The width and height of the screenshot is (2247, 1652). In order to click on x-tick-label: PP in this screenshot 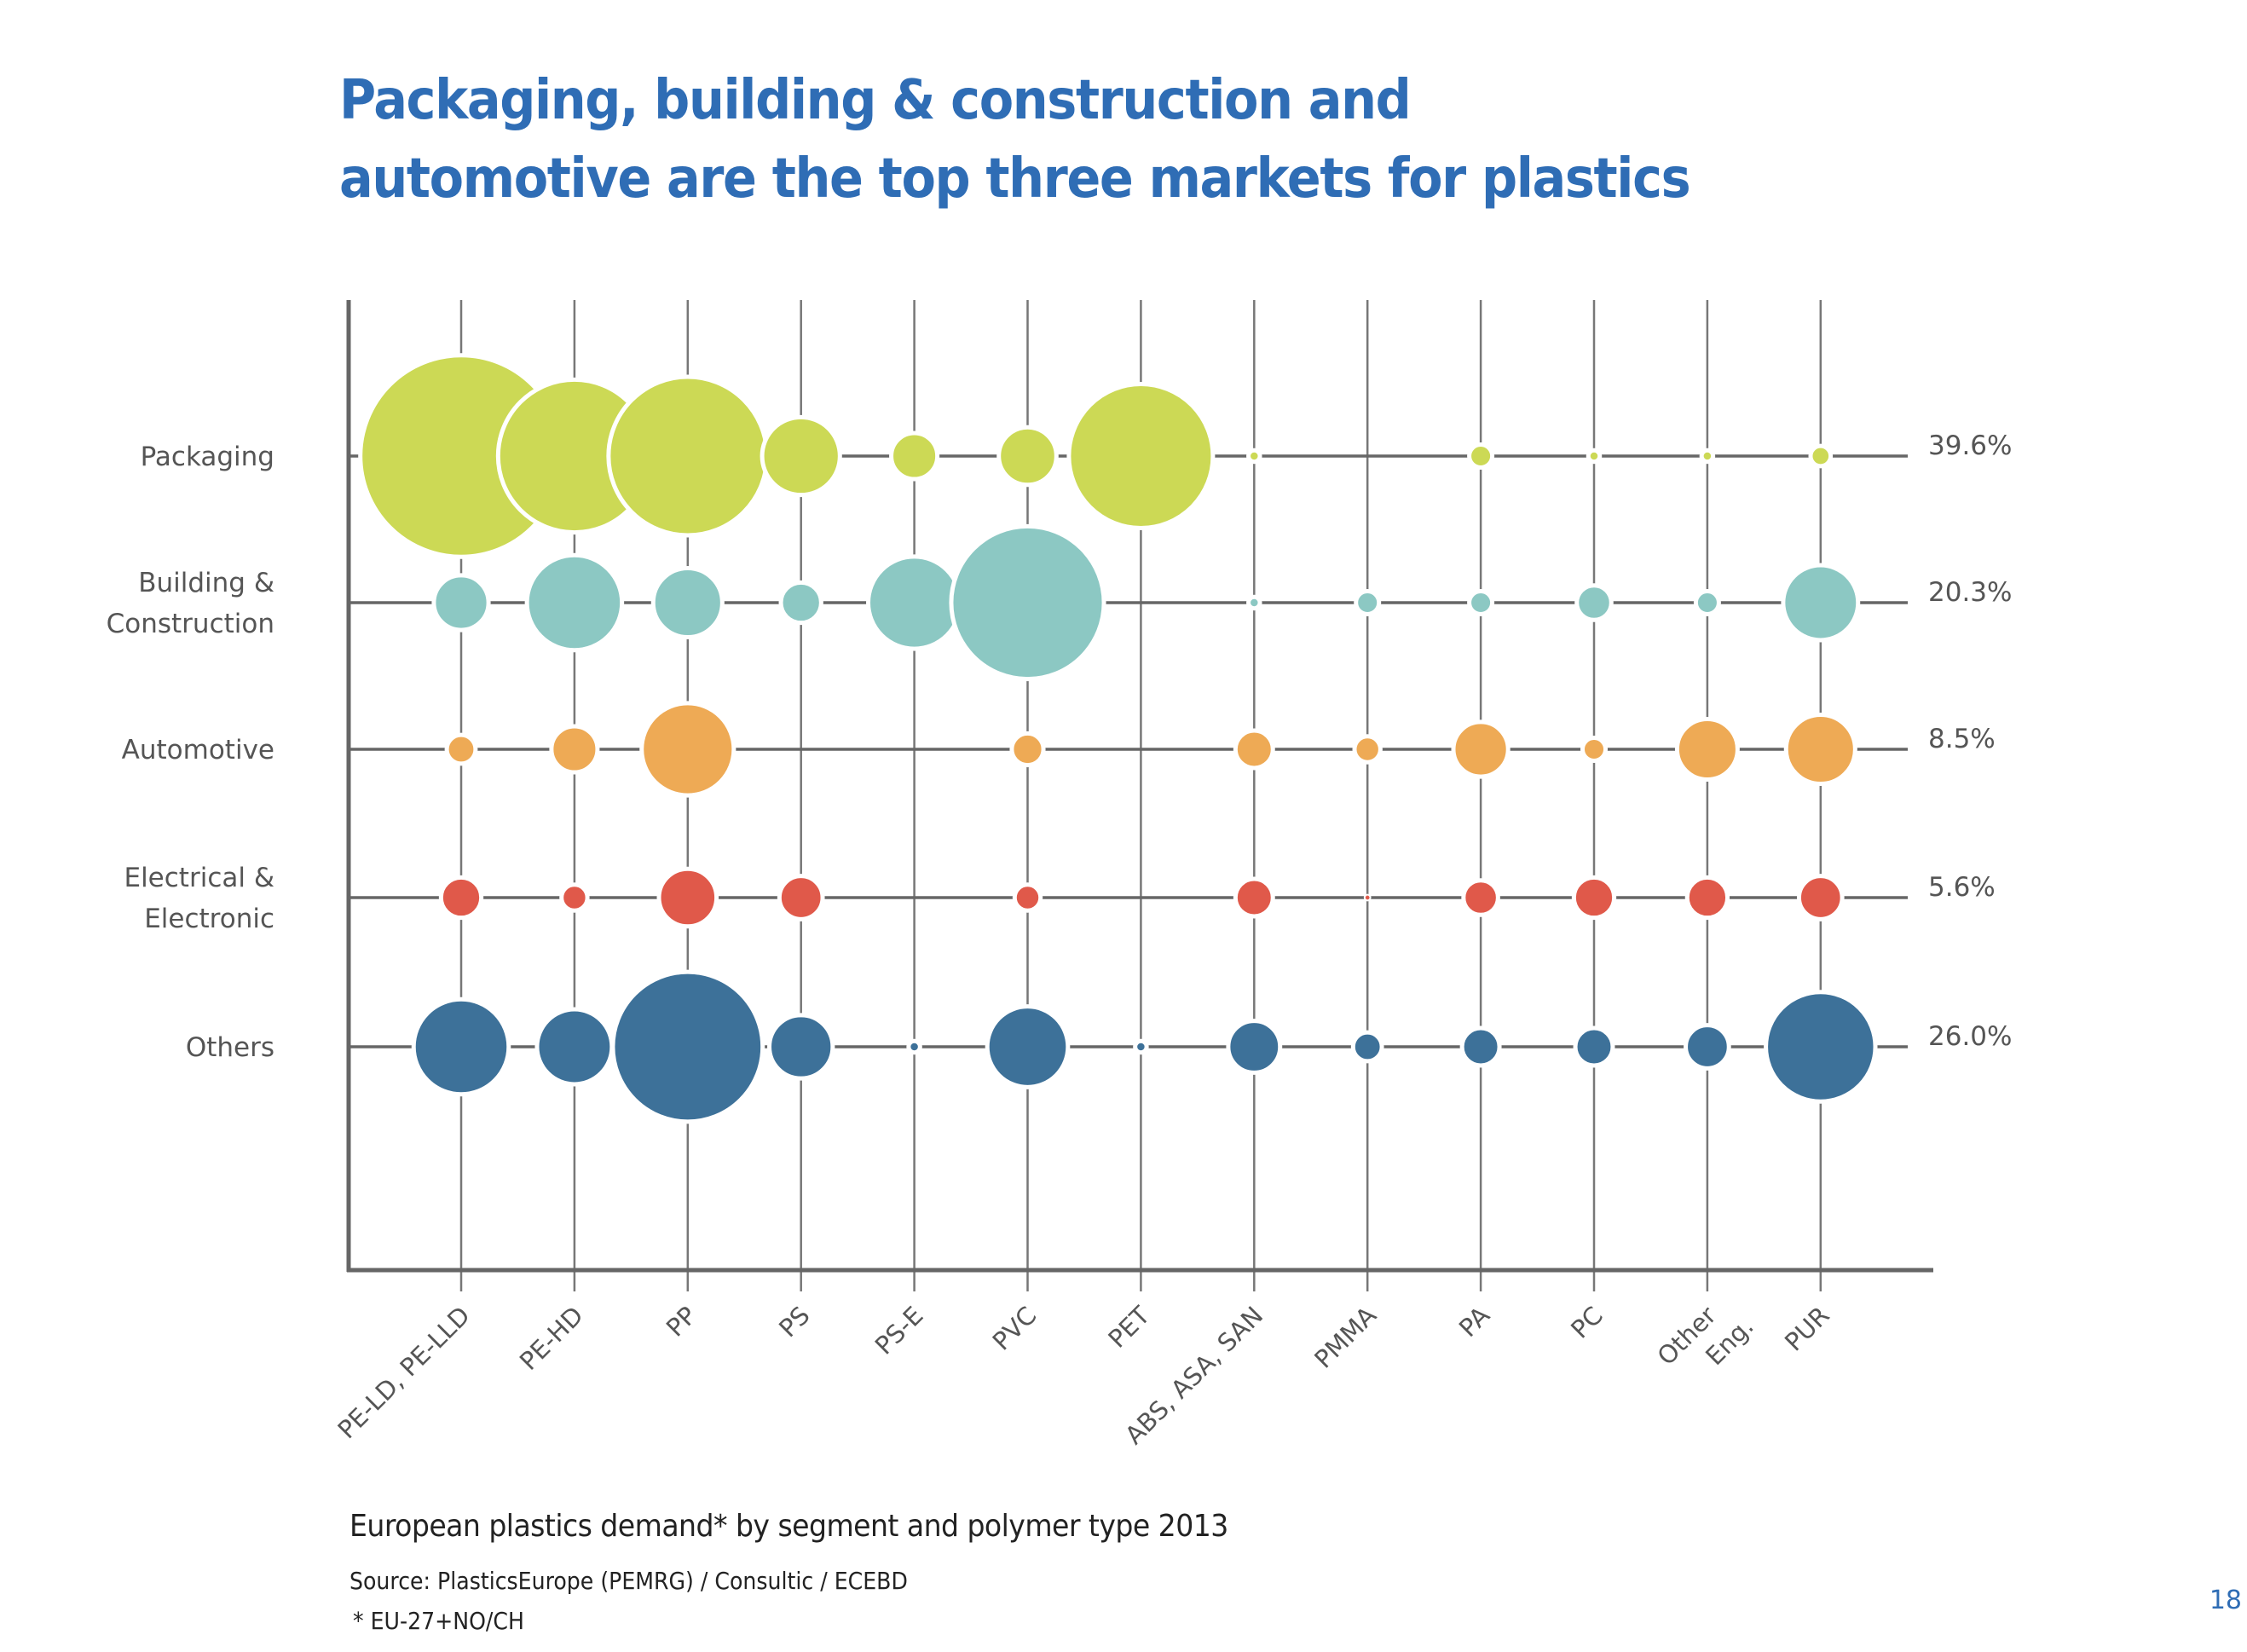, I will do `click(681, 1322)`.